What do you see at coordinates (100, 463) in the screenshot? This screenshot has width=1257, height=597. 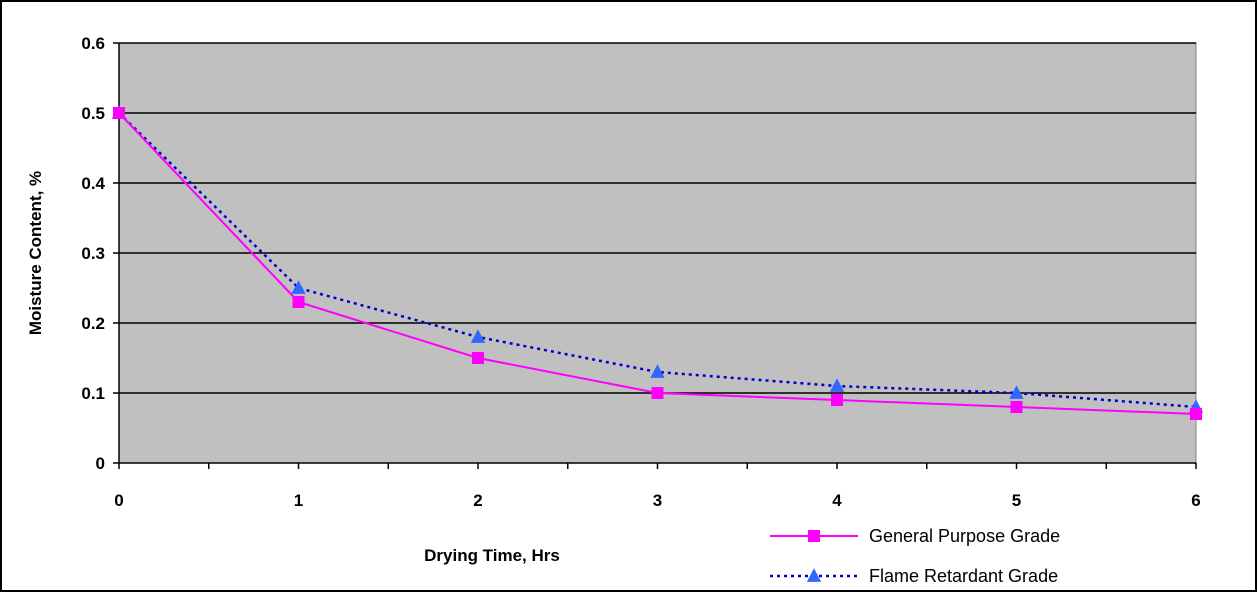 I see `y-tick-label-0: 0` at bounding box center [100, 463].